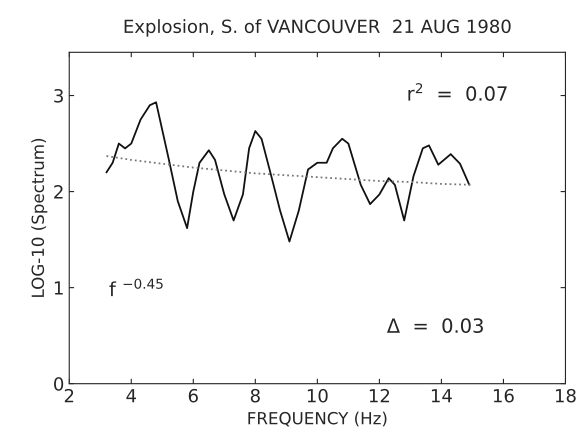  What do you see at coordinates (39, 217) in the screenshot?
I see `y-axis-title: LOG-10 (Spectrum)` at bounding box center [39, 217].